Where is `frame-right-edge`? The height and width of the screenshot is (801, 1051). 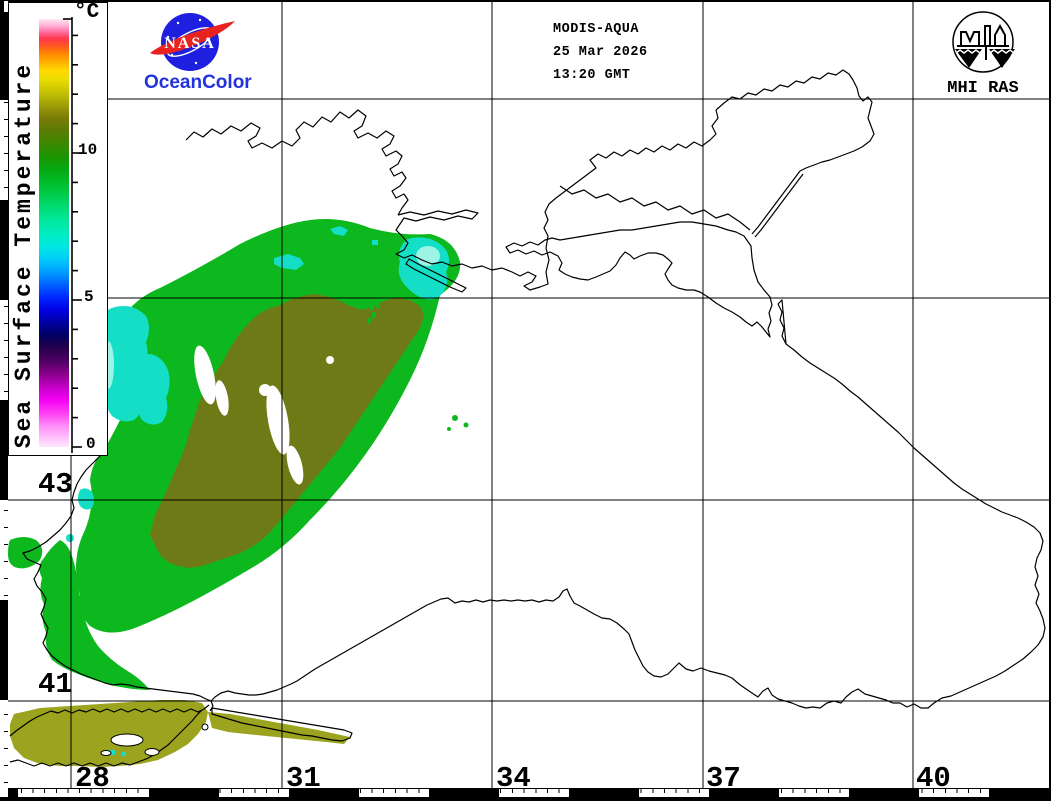
frame-right-edge is located at coordinates (1050, 398).